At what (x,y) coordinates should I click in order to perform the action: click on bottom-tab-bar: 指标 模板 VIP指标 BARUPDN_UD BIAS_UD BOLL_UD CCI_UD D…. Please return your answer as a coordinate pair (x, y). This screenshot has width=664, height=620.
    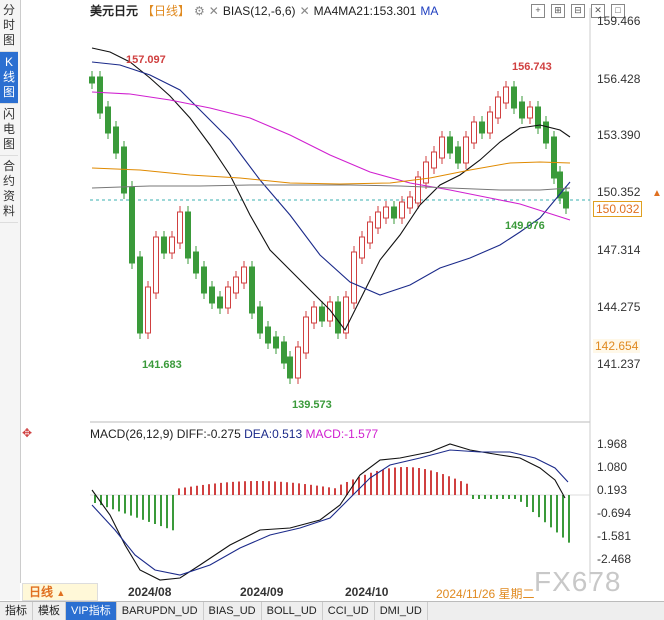
    Looking at the image, I should click on (332, 610).